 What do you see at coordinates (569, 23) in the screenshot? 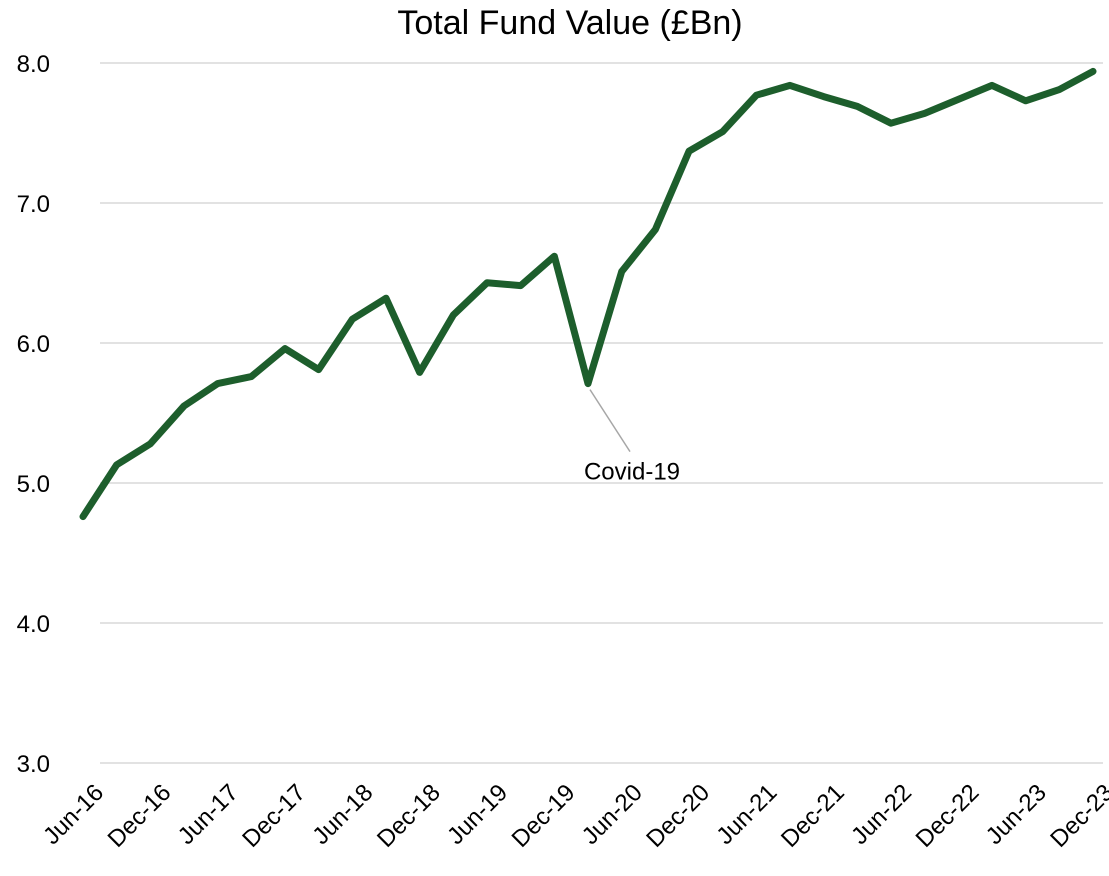
I see `chart-title: Total Fund Value (£Bn)` at bounding box center [569, 23].